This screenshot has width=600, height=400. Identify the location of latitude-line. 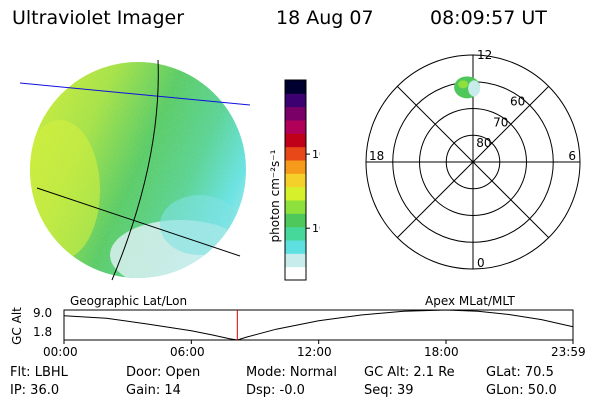
(138, 222).